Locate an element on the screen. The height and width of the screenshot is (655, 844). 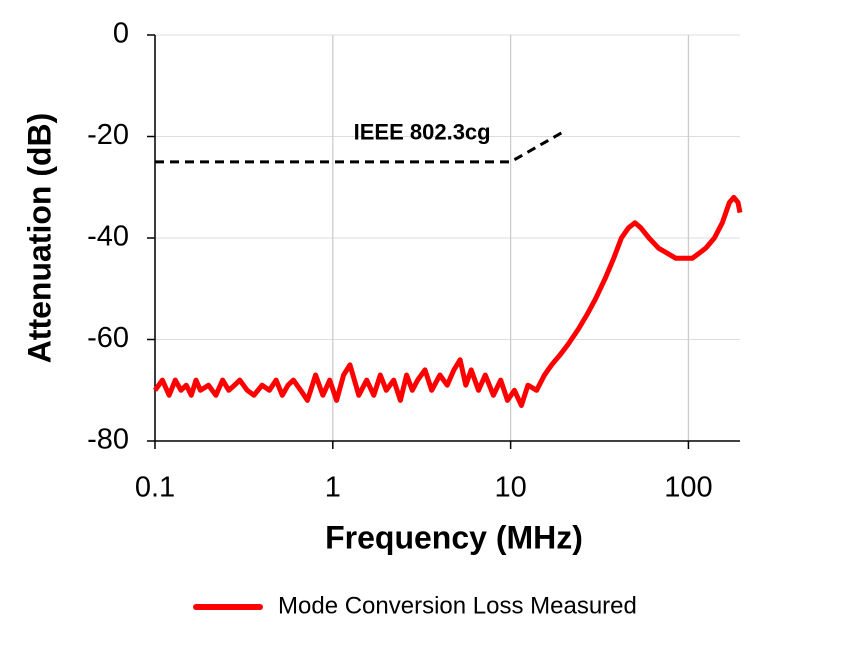
x-tick-label: 100 is located at coordinates (688, 488).